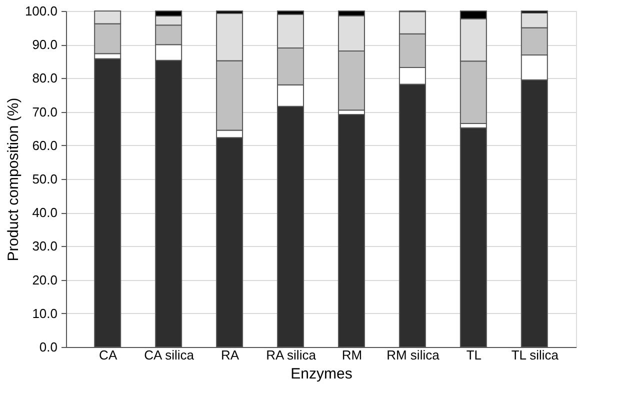 This screenshot has height=419, width=625. Describe the element at coordinates (169, 355) in the screenshot. I see `x-tick-label: CA silica` at that location.